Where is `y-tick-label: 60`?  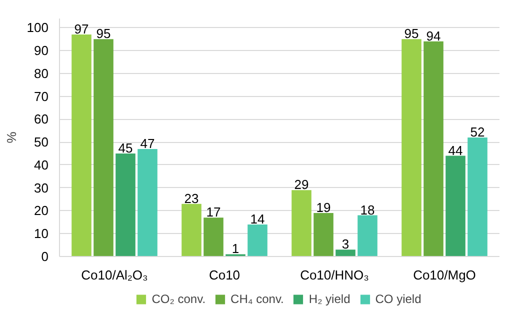
y-tick-label: 60 is located at coordinates (41, 119).